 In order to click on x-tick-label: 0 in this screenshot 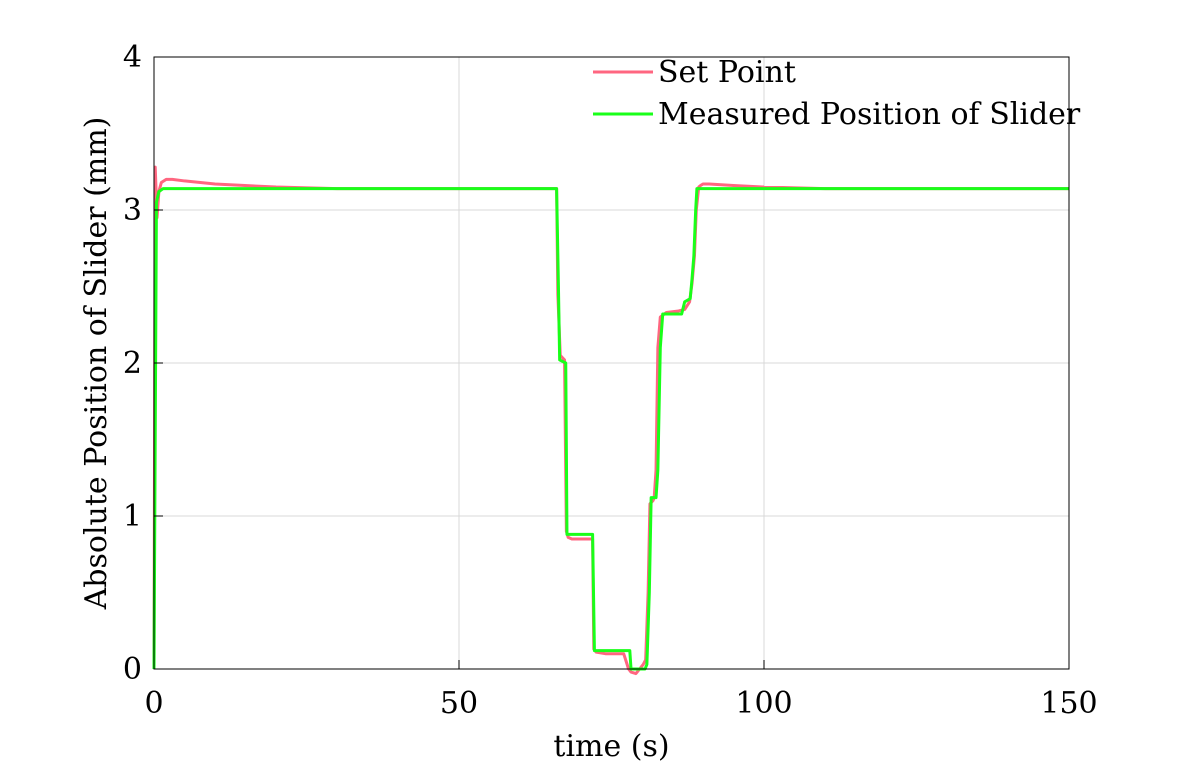, I will do `click(153, 703)`.